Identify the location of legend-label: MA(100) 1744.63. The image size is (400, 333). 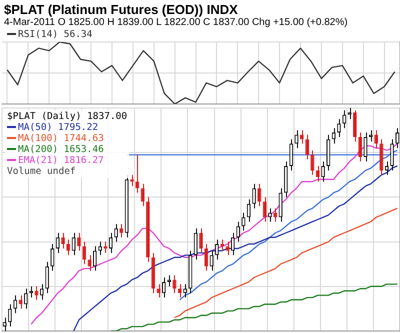
(61, 138).